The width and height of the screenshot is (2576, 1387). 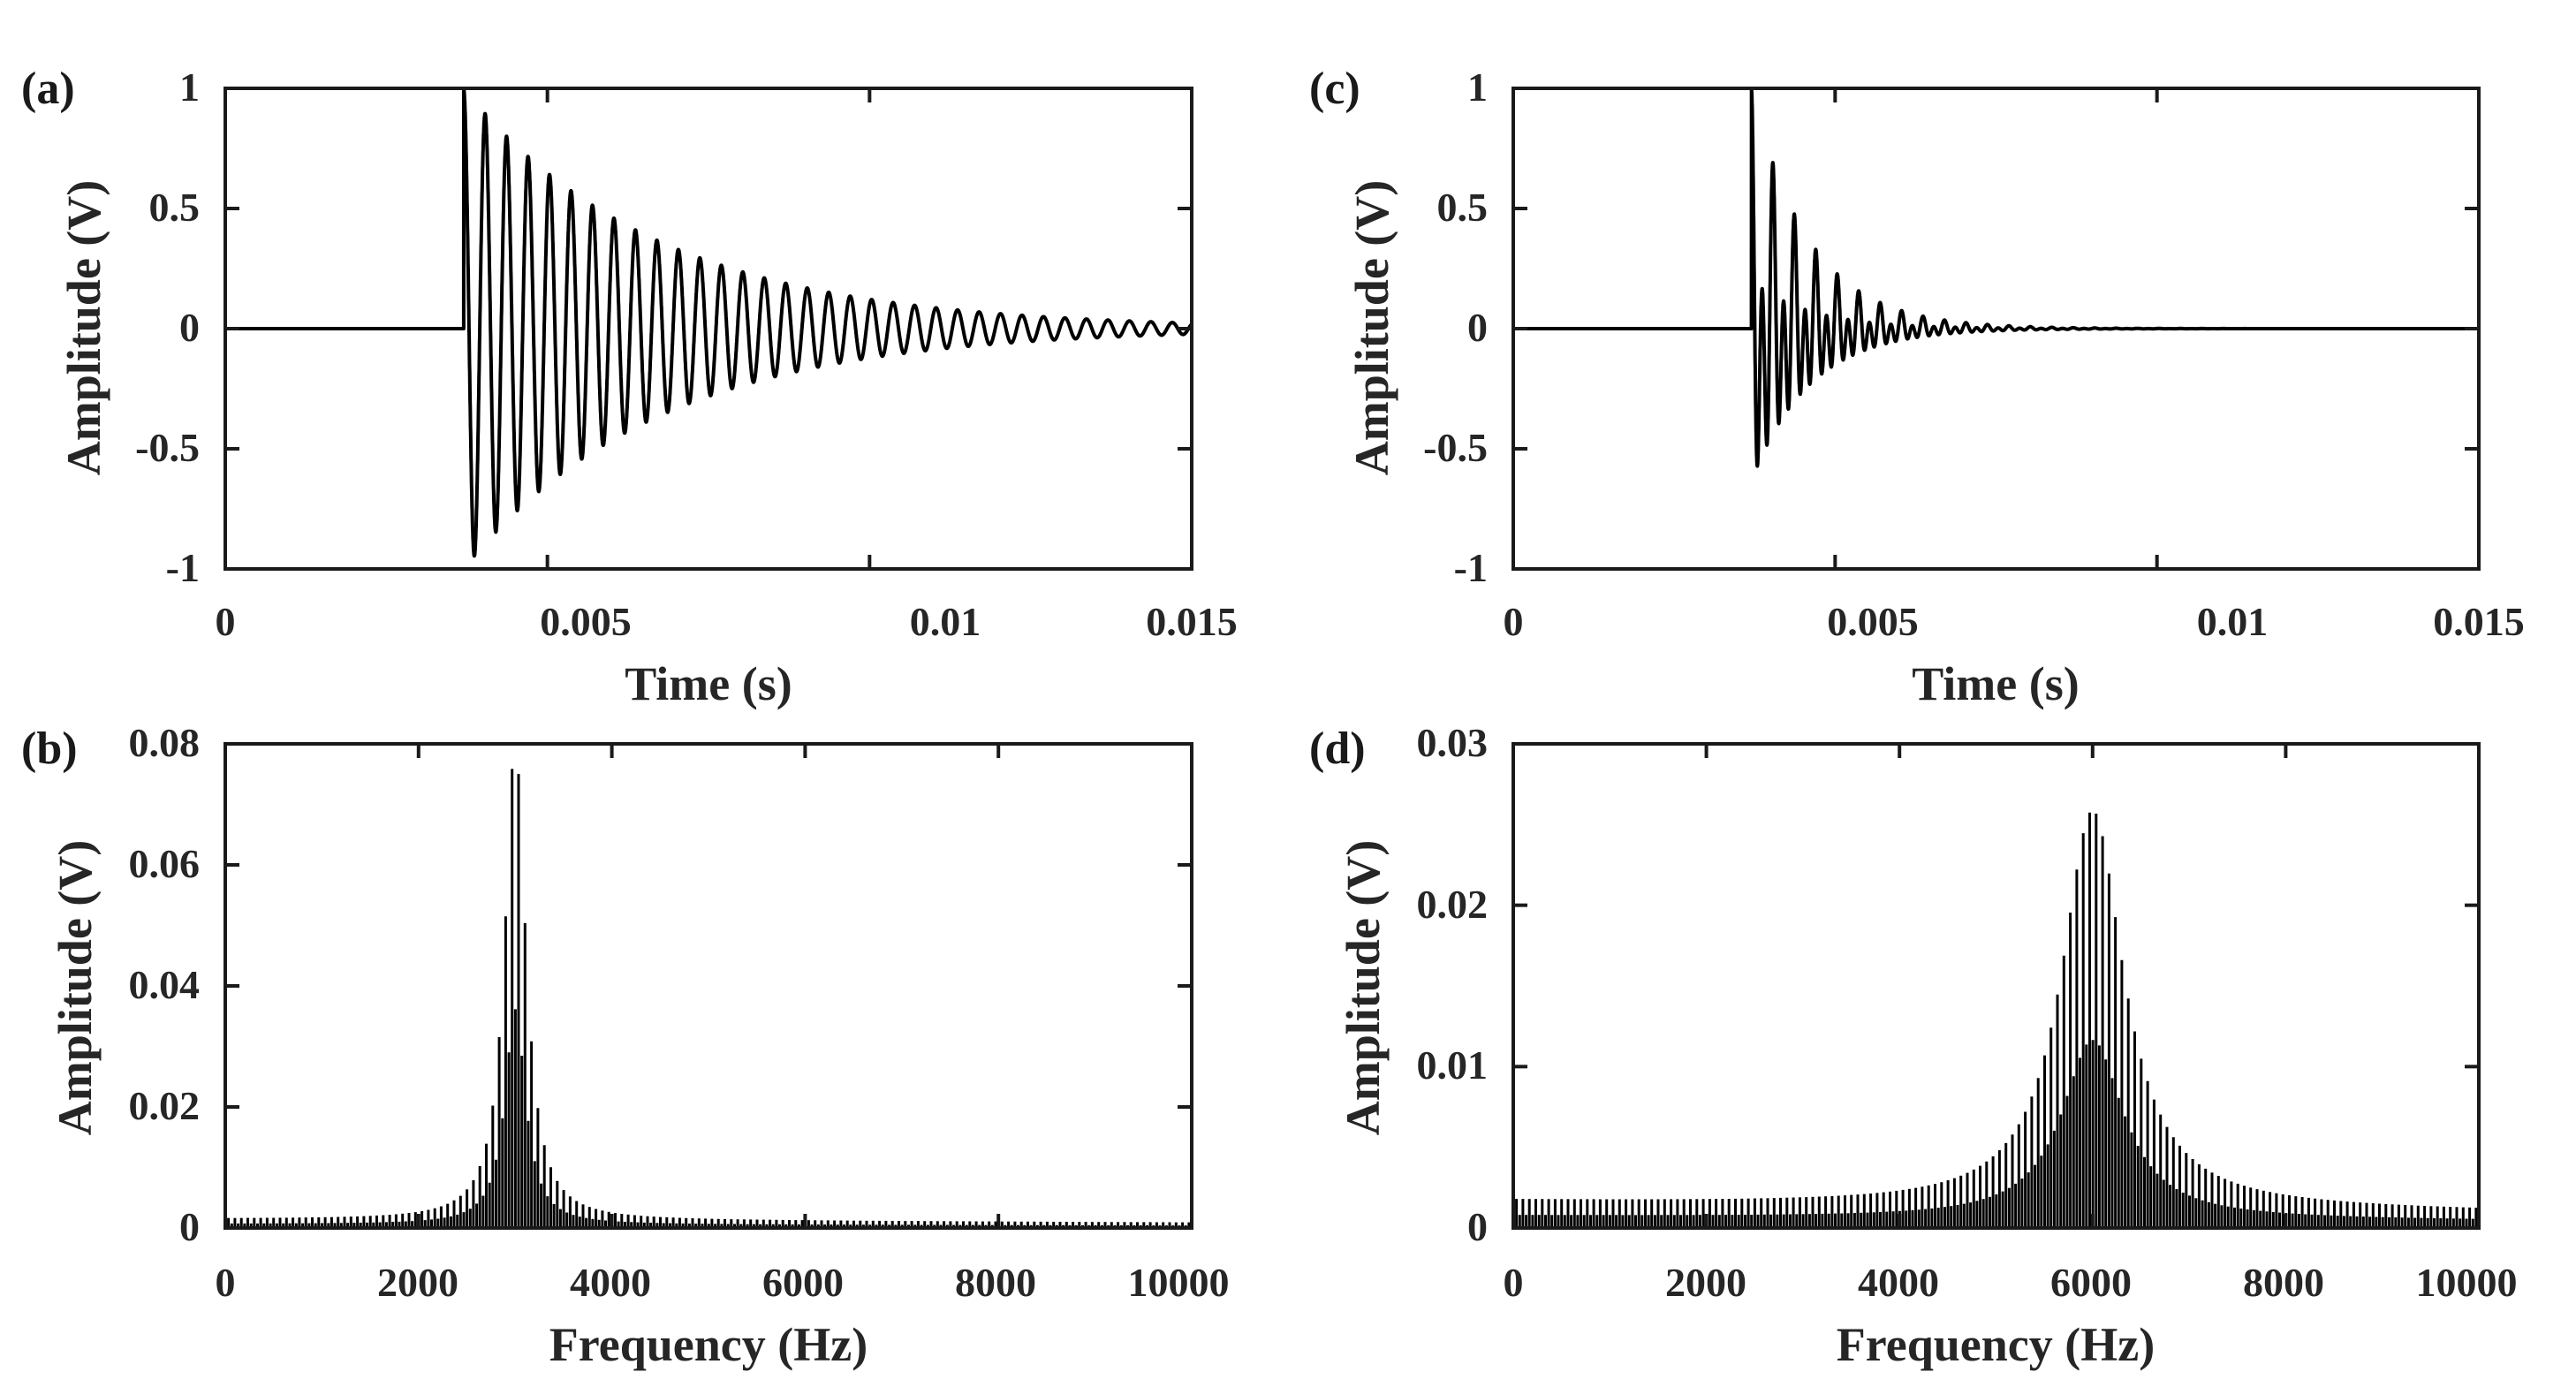 I want to click on panel-b-label: (b), so click(x=50, y=749).